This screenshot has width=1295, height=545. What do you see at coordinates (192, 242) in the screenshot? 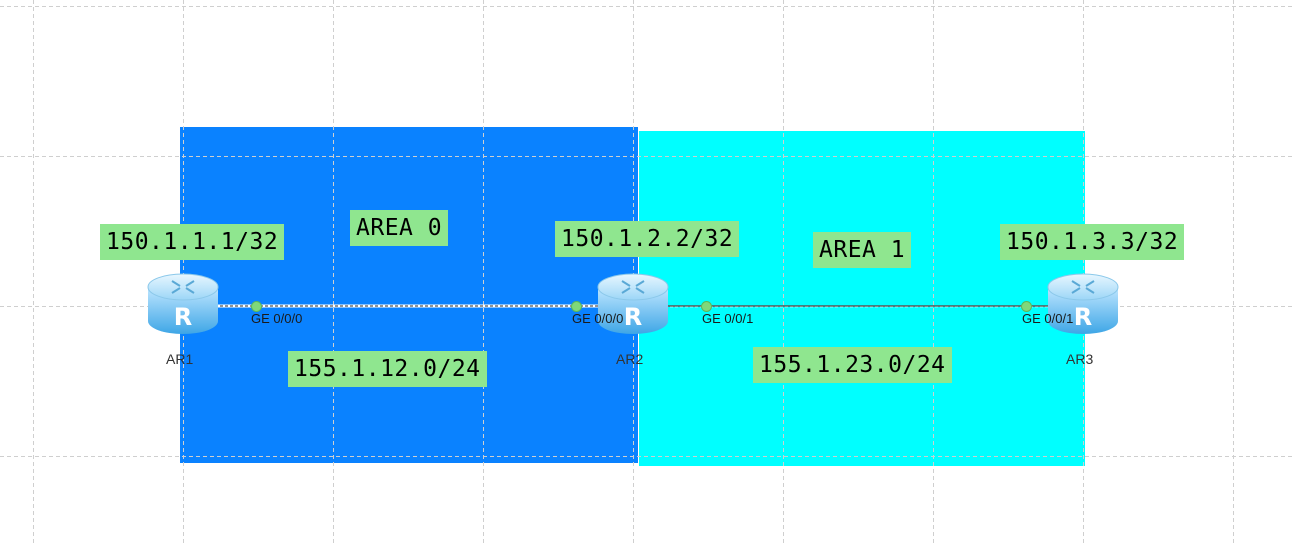
I see `loopback-label-ar1: 150.1.1.1/32` at bounding box center [192, 242].